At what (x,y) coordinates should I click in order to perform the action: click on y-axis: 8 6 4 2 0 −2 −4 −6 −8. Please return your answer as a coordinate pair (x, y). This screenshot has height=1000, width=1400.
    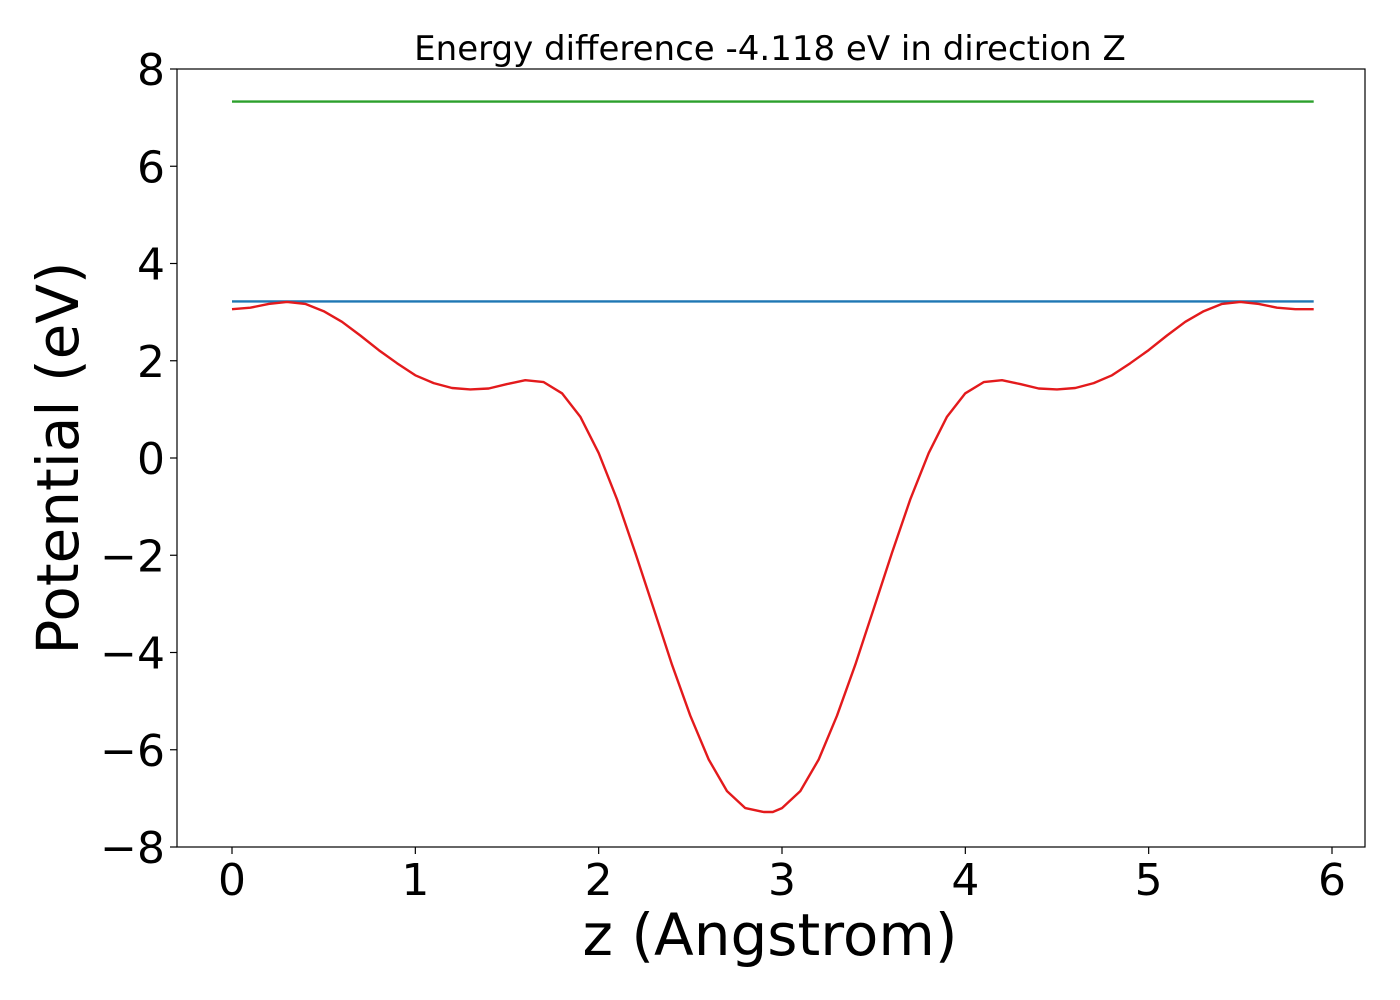
    Looking at the image, I should click on (138, 459).